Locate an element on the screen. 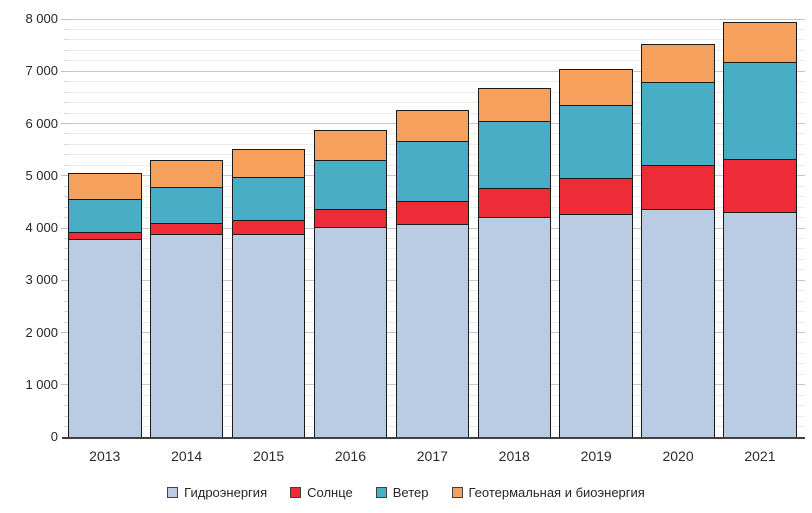  bar-2013-geo_bio is located at coordinates (105, 186).